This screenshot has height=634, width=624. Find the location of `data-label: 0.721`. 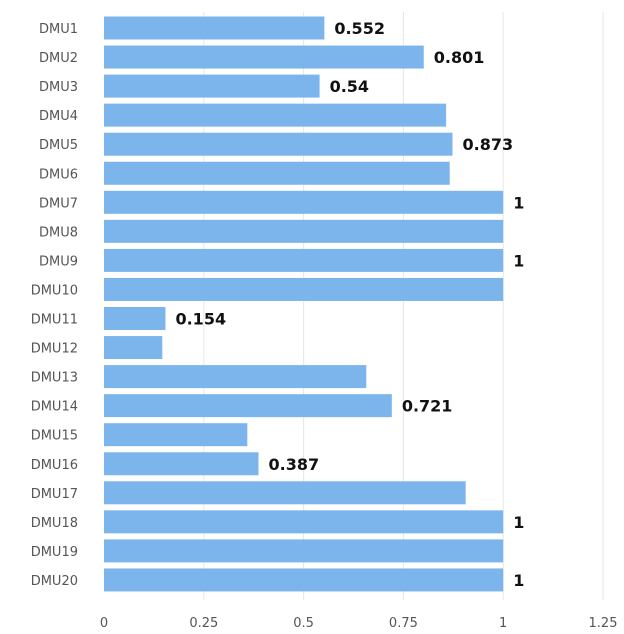

data-label: 0.721 is located at coordinates (427, 406).